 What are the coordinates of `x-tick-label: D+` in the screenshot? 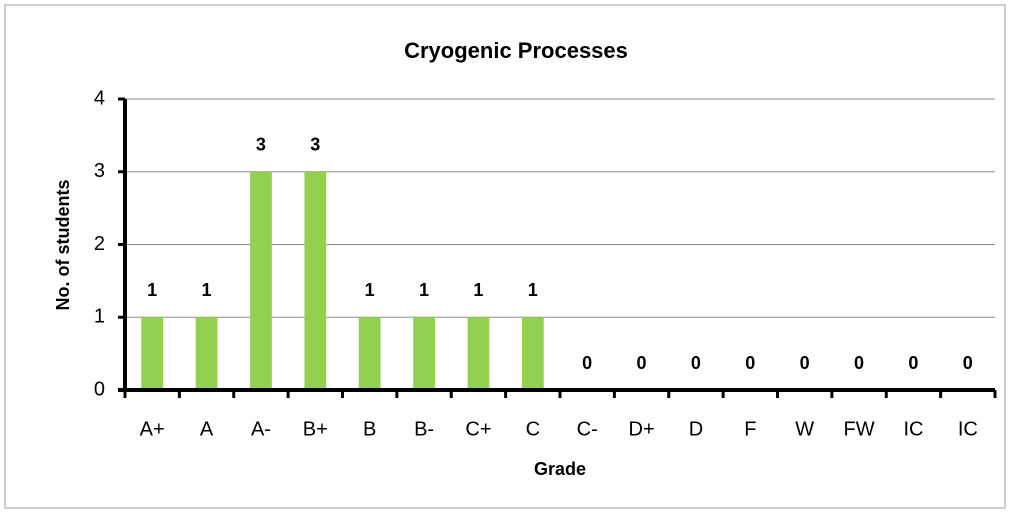 It's located at (642, 429).